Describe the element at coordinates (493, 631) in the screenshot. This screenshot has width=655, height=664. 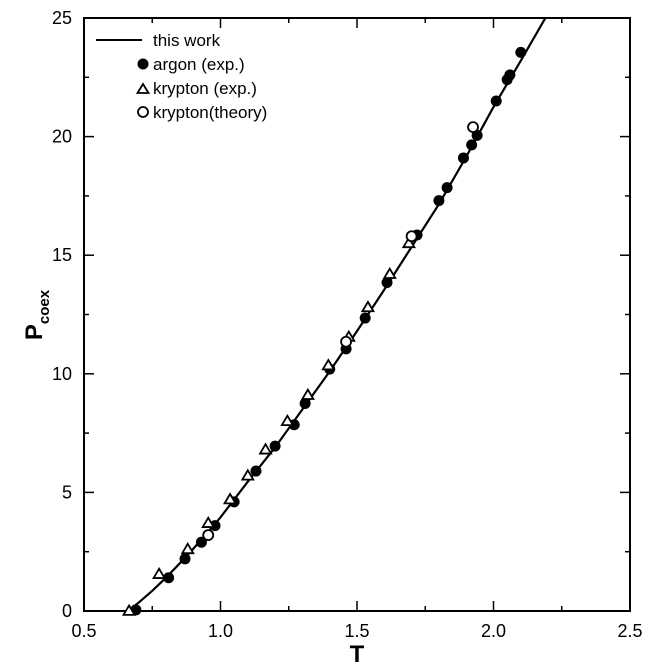
I see `x-tick-label: 2.0` at that location.